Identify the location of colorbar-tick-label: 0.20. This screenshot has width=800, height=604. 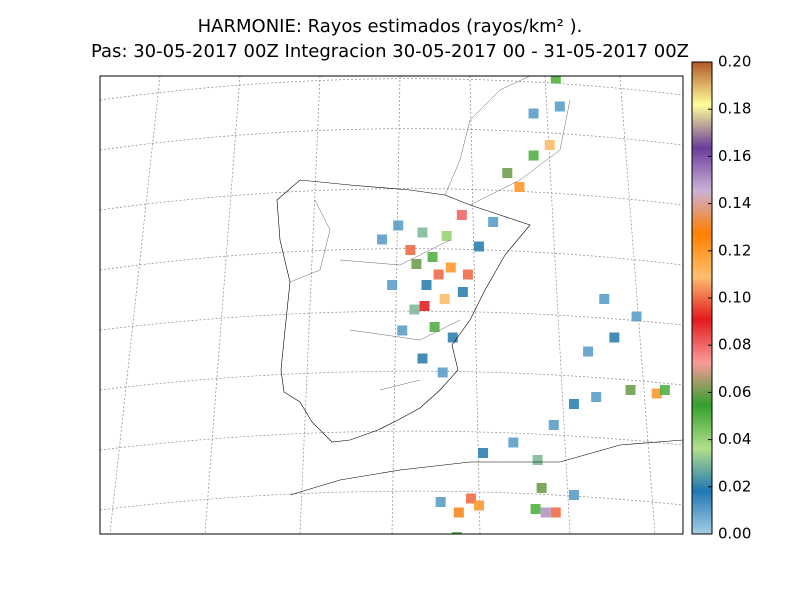
(734, 62).